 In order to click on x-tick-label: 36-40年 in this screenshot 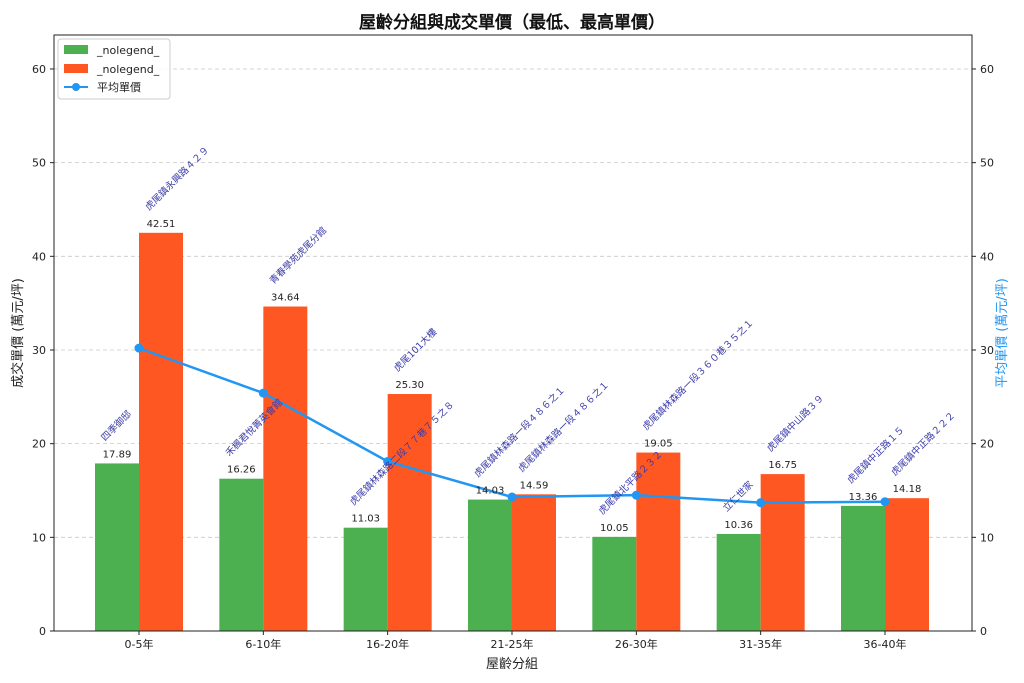, I will do `click(885, 644)`.